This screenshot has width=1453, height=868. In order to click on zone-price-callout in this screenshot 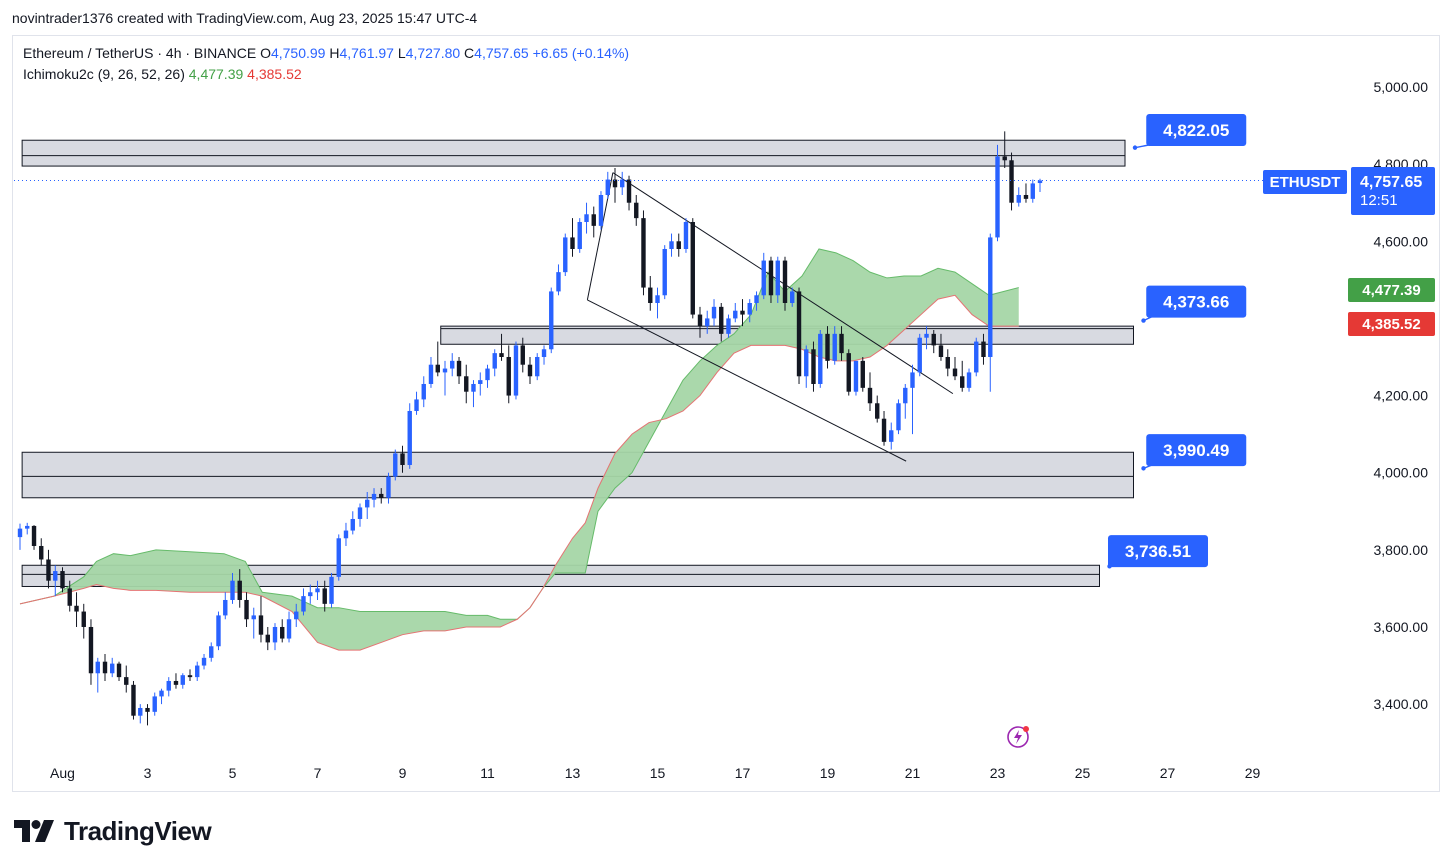, I will do `click(1196, 301)`.